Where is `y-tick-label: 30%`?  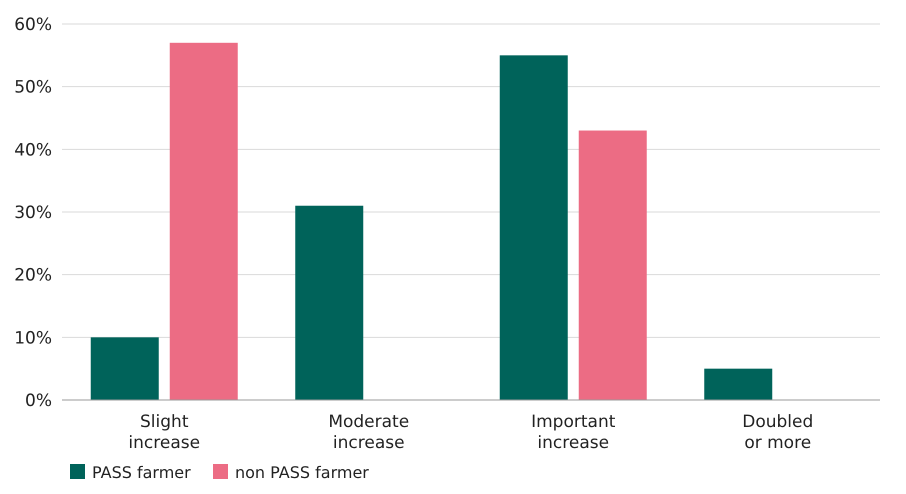 y-tick-label: 30% is located at coordinates (33, 212).